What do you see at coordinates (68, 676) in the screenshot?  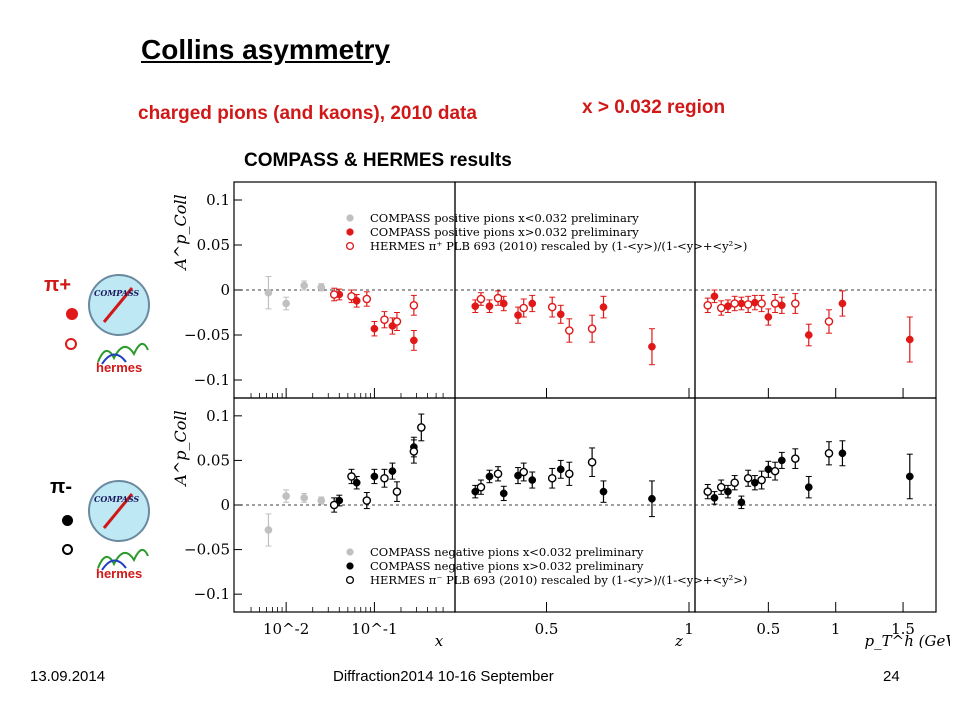 I see `footer-date: 13.09.2014` at bounding box center [68, 676].